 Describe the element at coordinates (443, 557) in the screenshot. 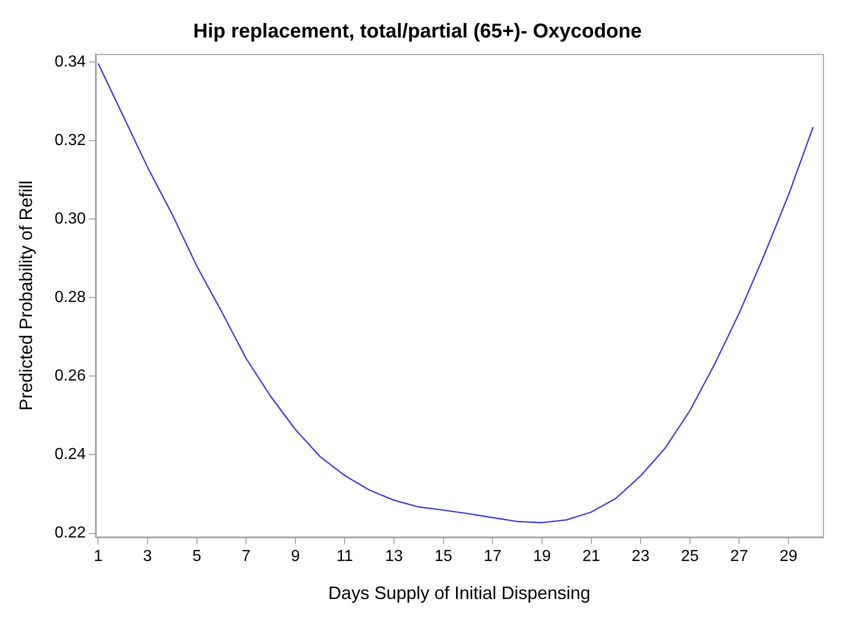

I see `x-tick-label: 15` at that location.